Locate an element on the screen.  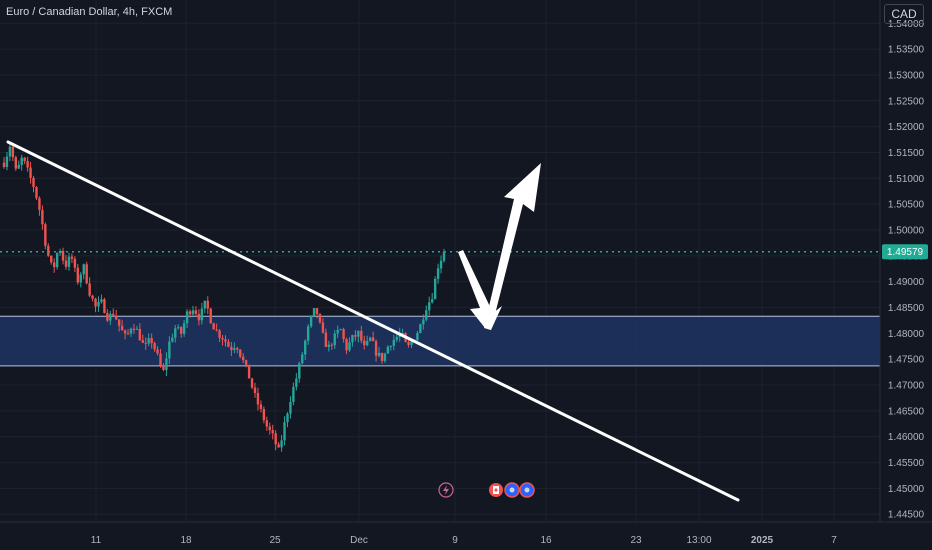
price-tick-label: 1.52500 is located at coordinates (906, 101).